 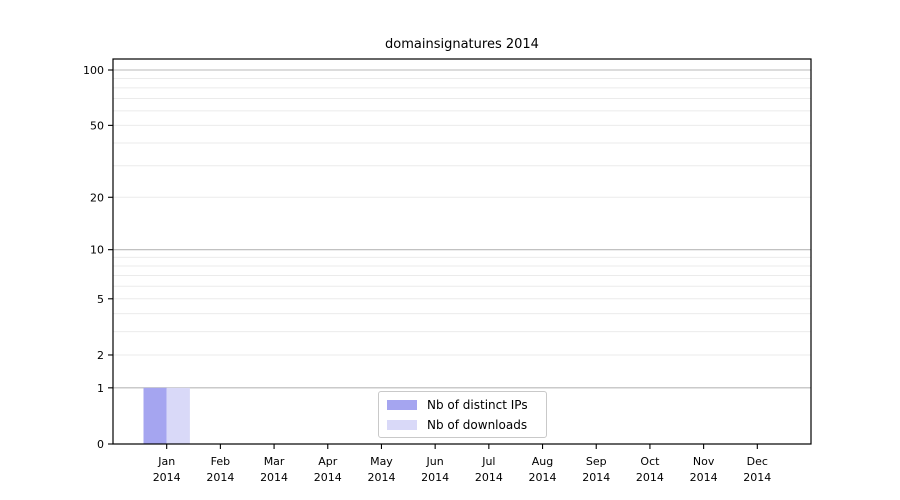 I want to click on x-axis-tick-label-month: Mar, so click(x=274, y=461).